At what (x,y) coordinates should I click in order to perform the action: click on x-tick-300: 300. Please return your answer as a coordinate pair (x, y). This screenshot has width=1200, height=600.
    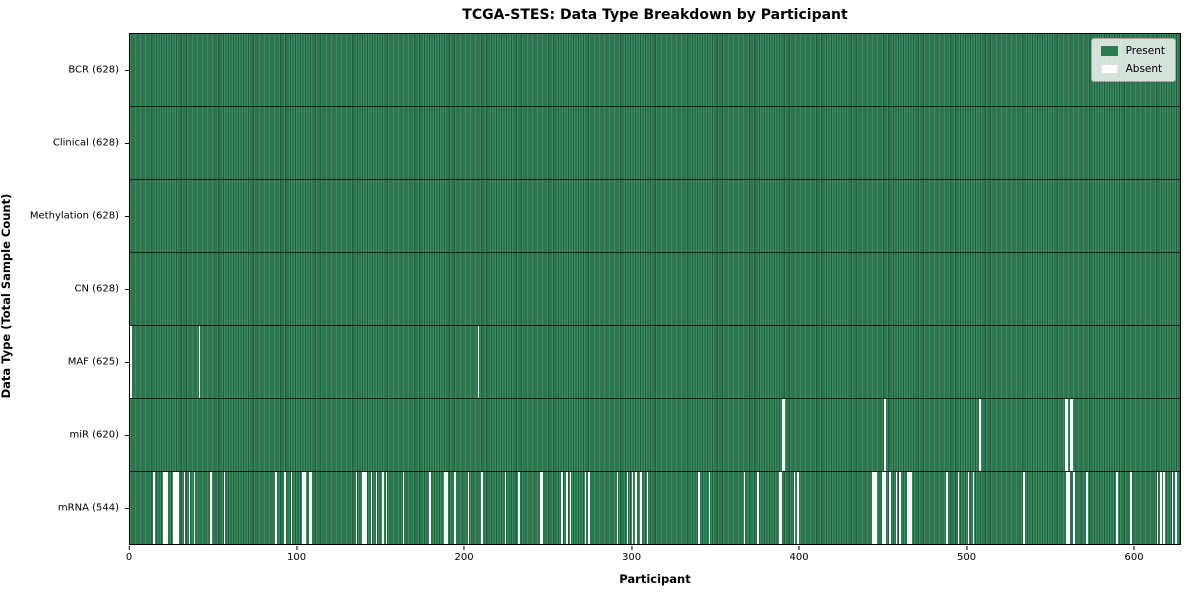
    Looking at the image, I should click on (631, 554).